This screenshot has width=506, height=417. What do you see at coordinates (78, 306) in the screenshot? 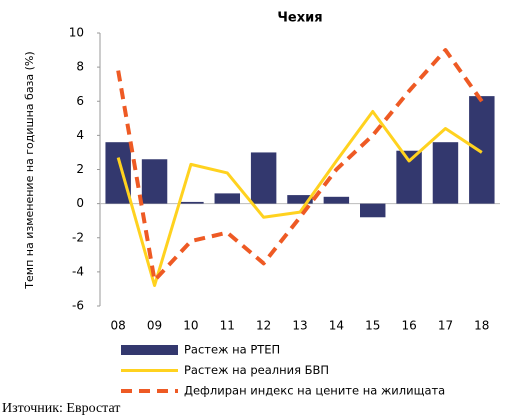
I see `y-tick-label: -6` at bounding box center [78, 306].